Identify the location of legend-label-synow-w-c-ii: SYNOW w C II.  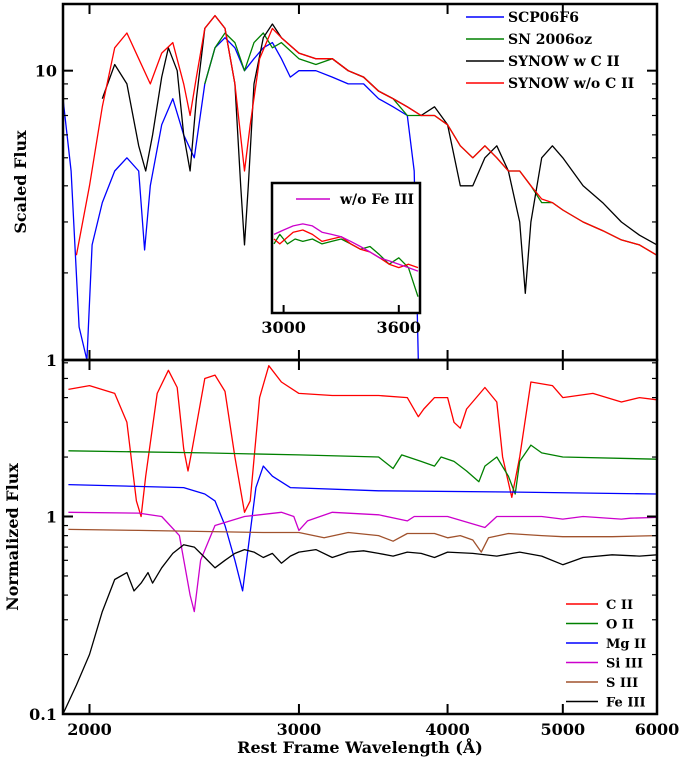
(564, 62).